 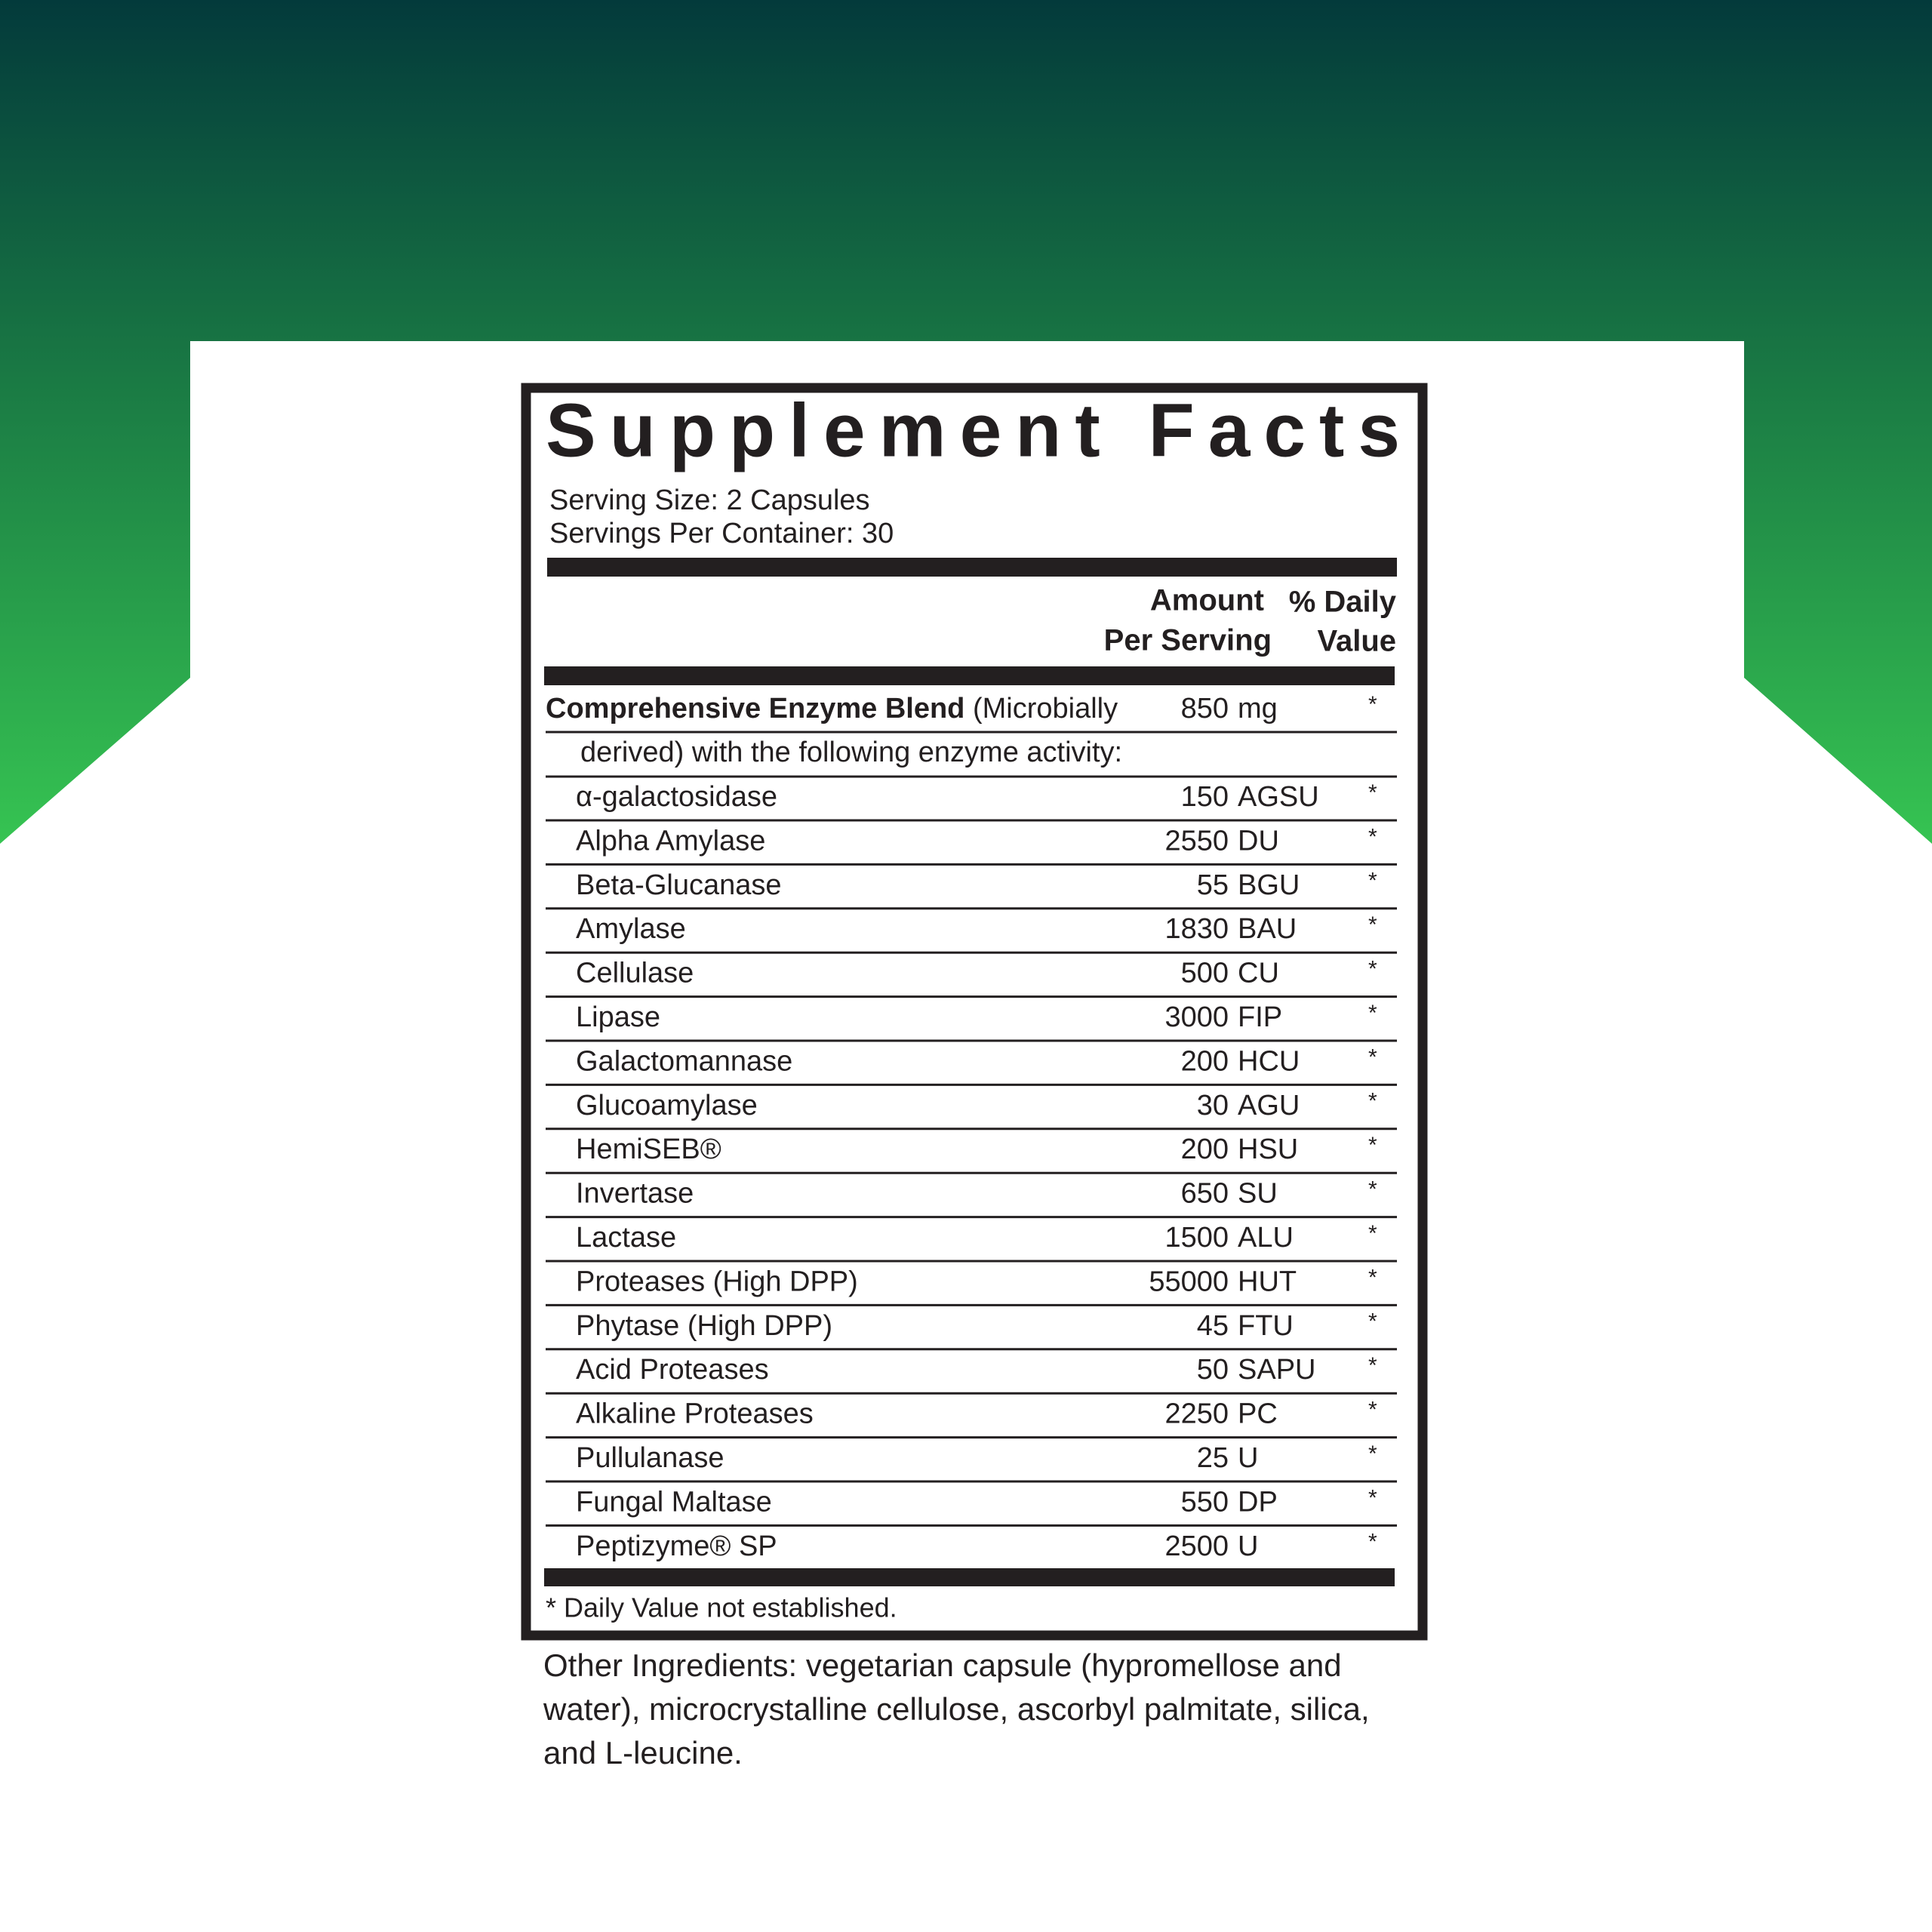 What do you see at coordinates (1207, 600) in the screenshot?
I see `header-amount: Amount` at bounding box center [1207, 600].